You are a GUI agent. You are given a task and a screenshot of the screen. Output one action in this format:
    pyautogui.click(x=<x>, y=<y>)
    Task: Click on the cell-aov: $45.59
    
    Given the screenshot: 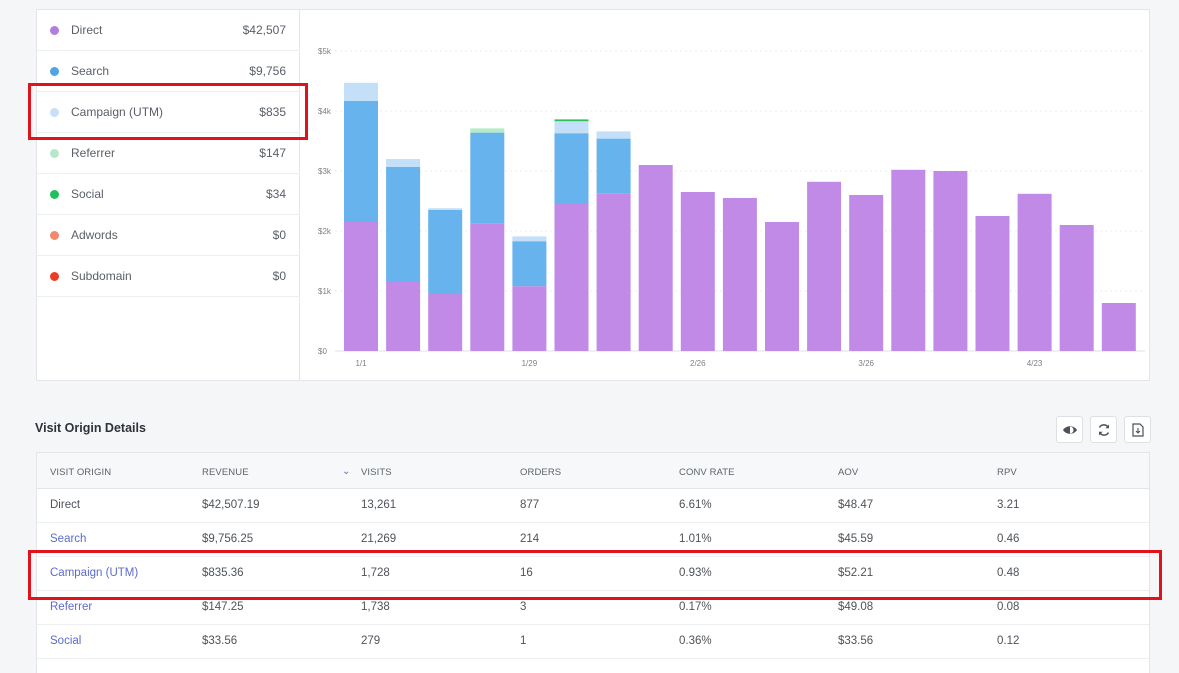 What is the action you would take?
    pyautogui.click(x=856, y=539)
    